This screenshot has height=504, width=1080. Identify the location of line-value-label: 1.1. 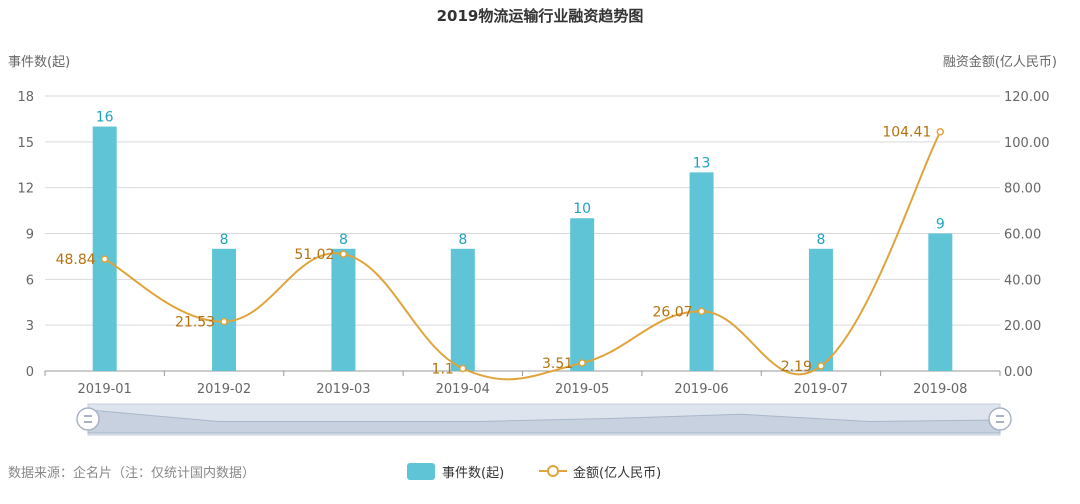
(443, 369).